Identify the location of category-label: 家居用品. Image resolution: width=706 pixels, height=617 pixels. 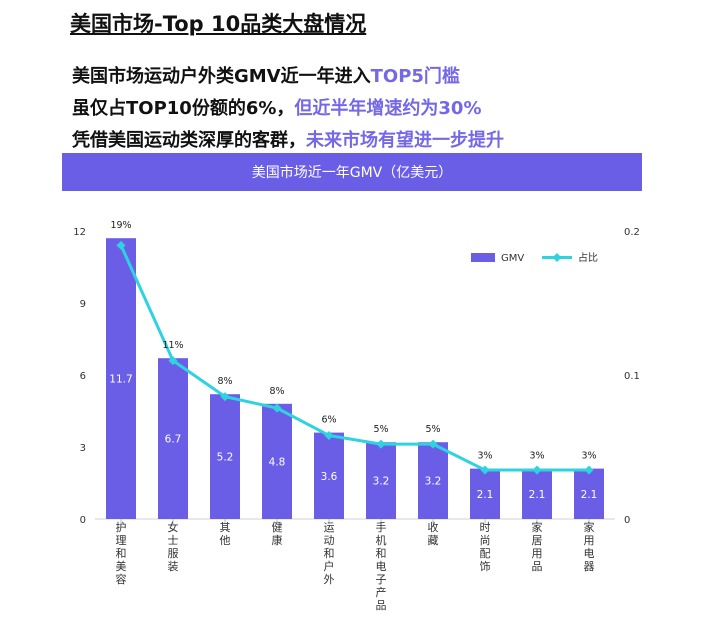
(537, 546).